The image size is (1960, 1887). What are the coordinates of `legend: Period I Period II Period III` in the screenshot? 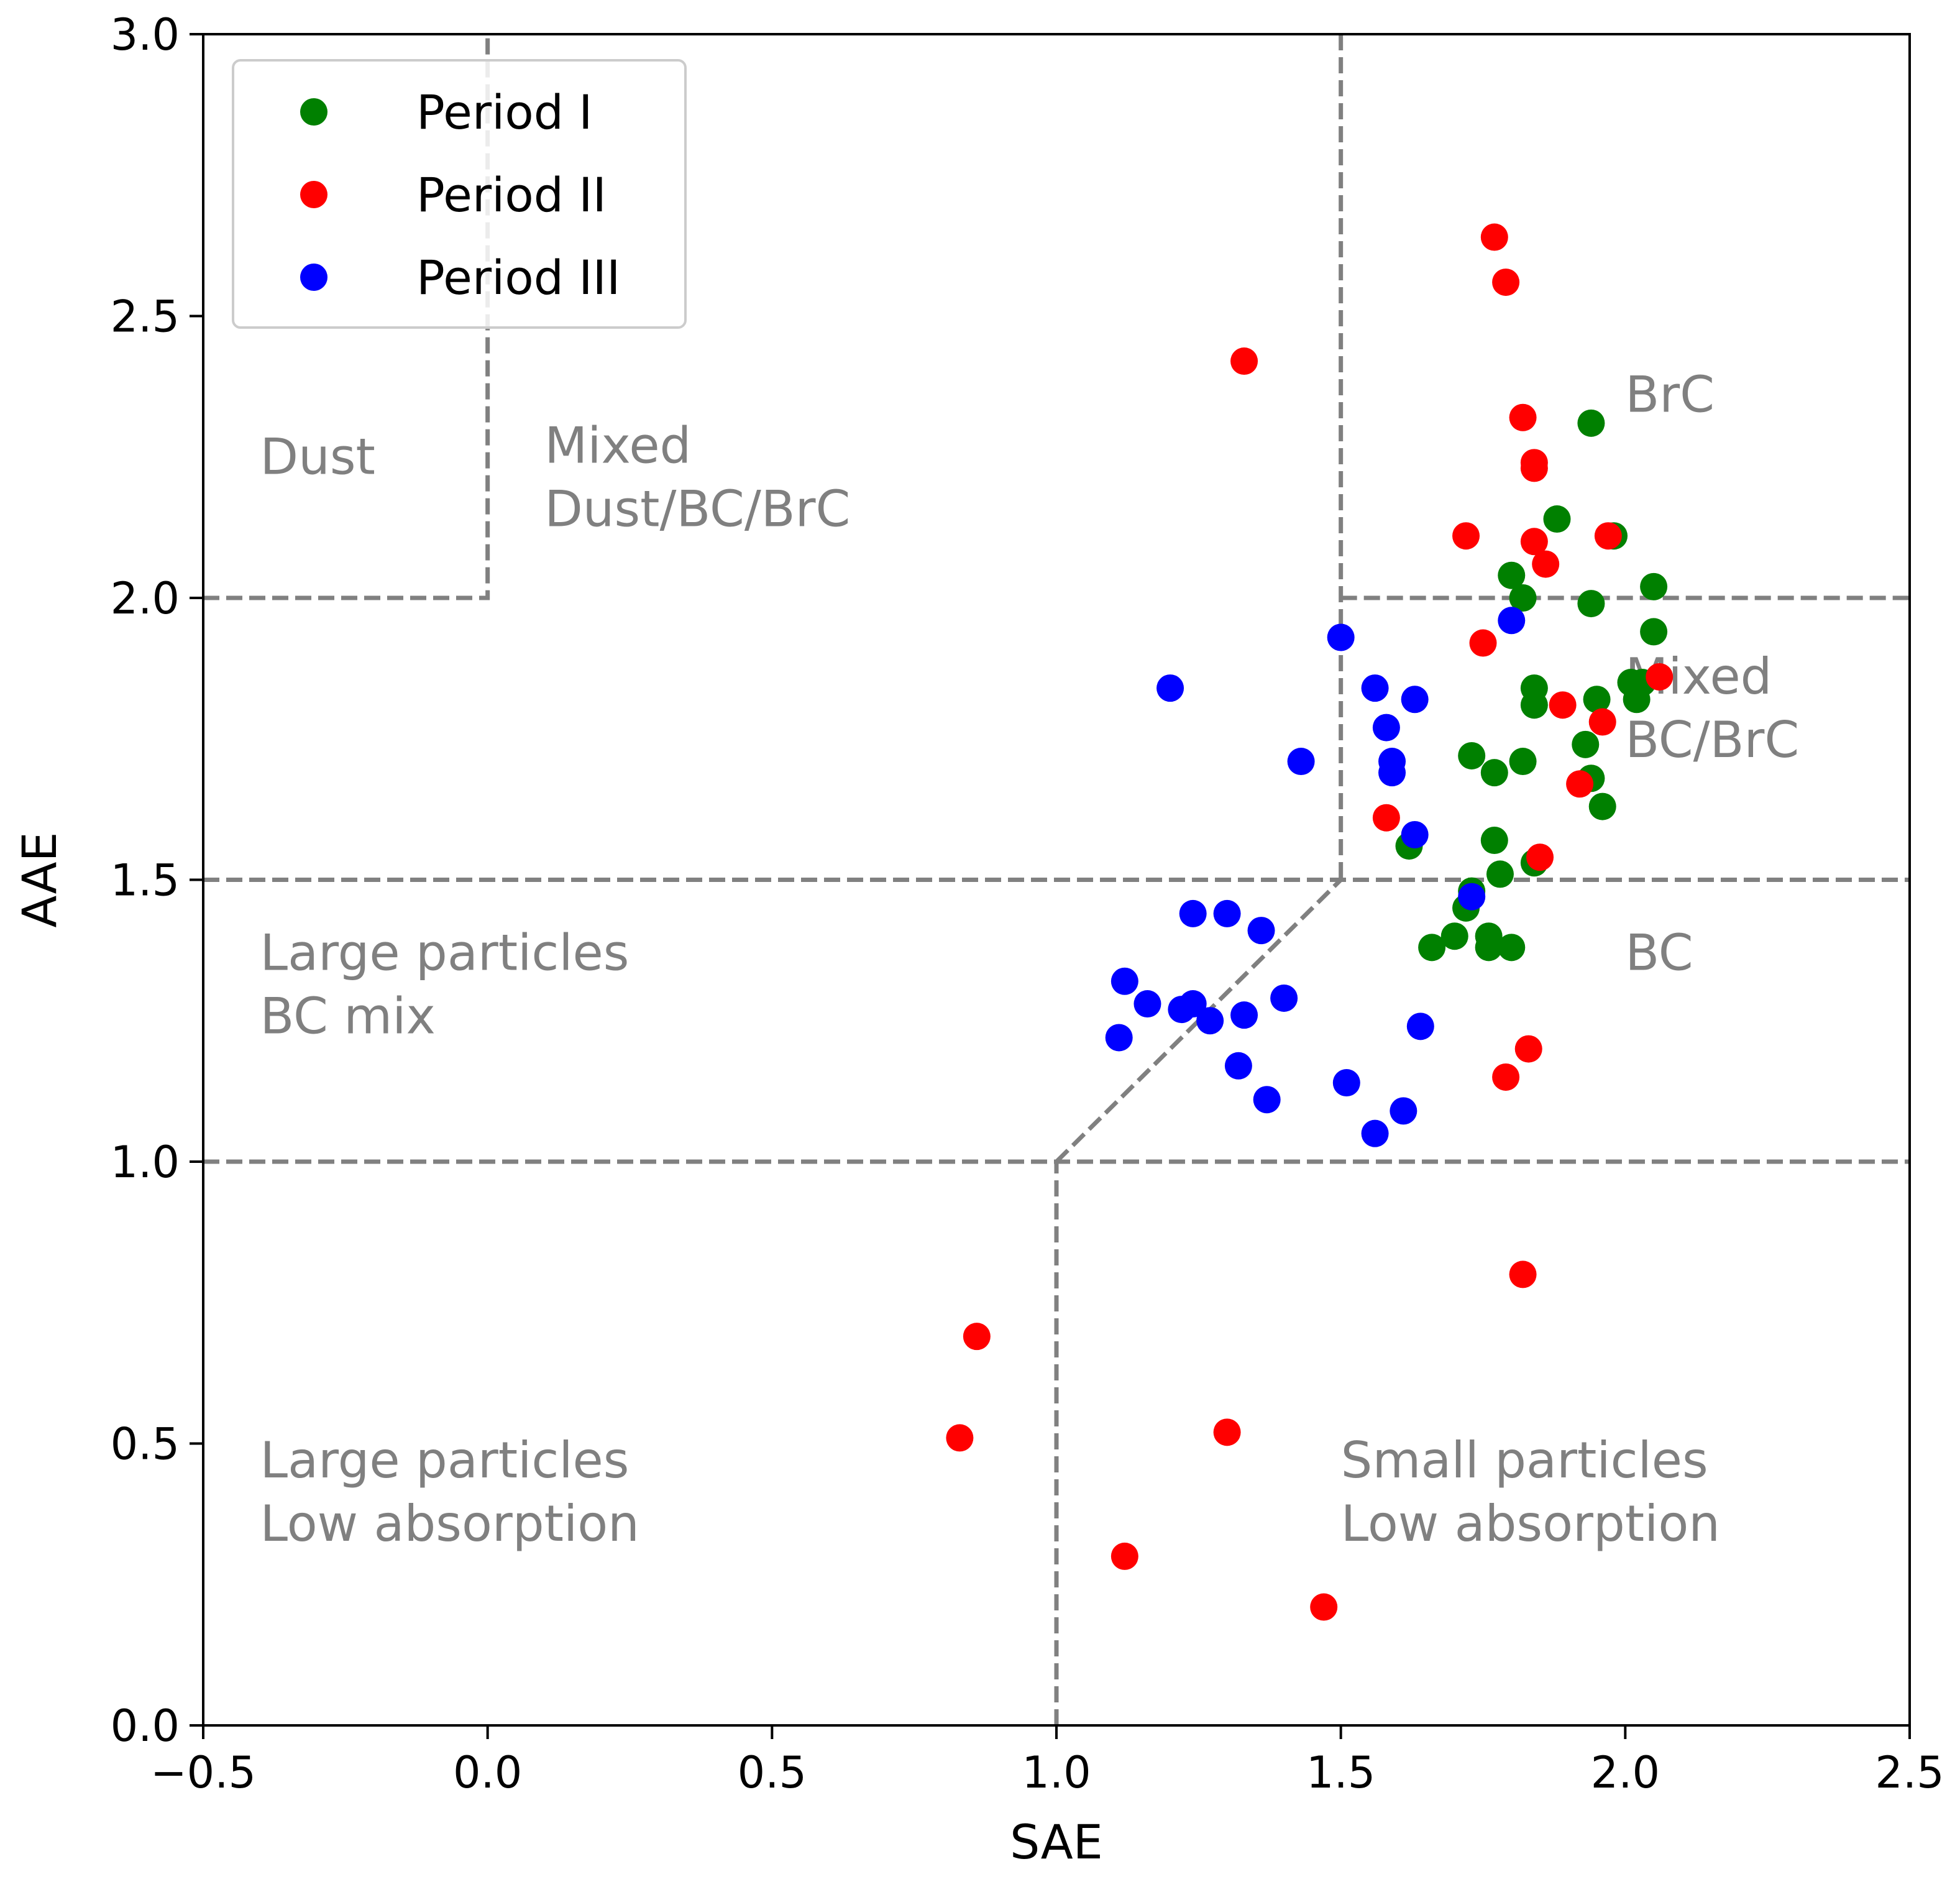 It's located at (459, 194).